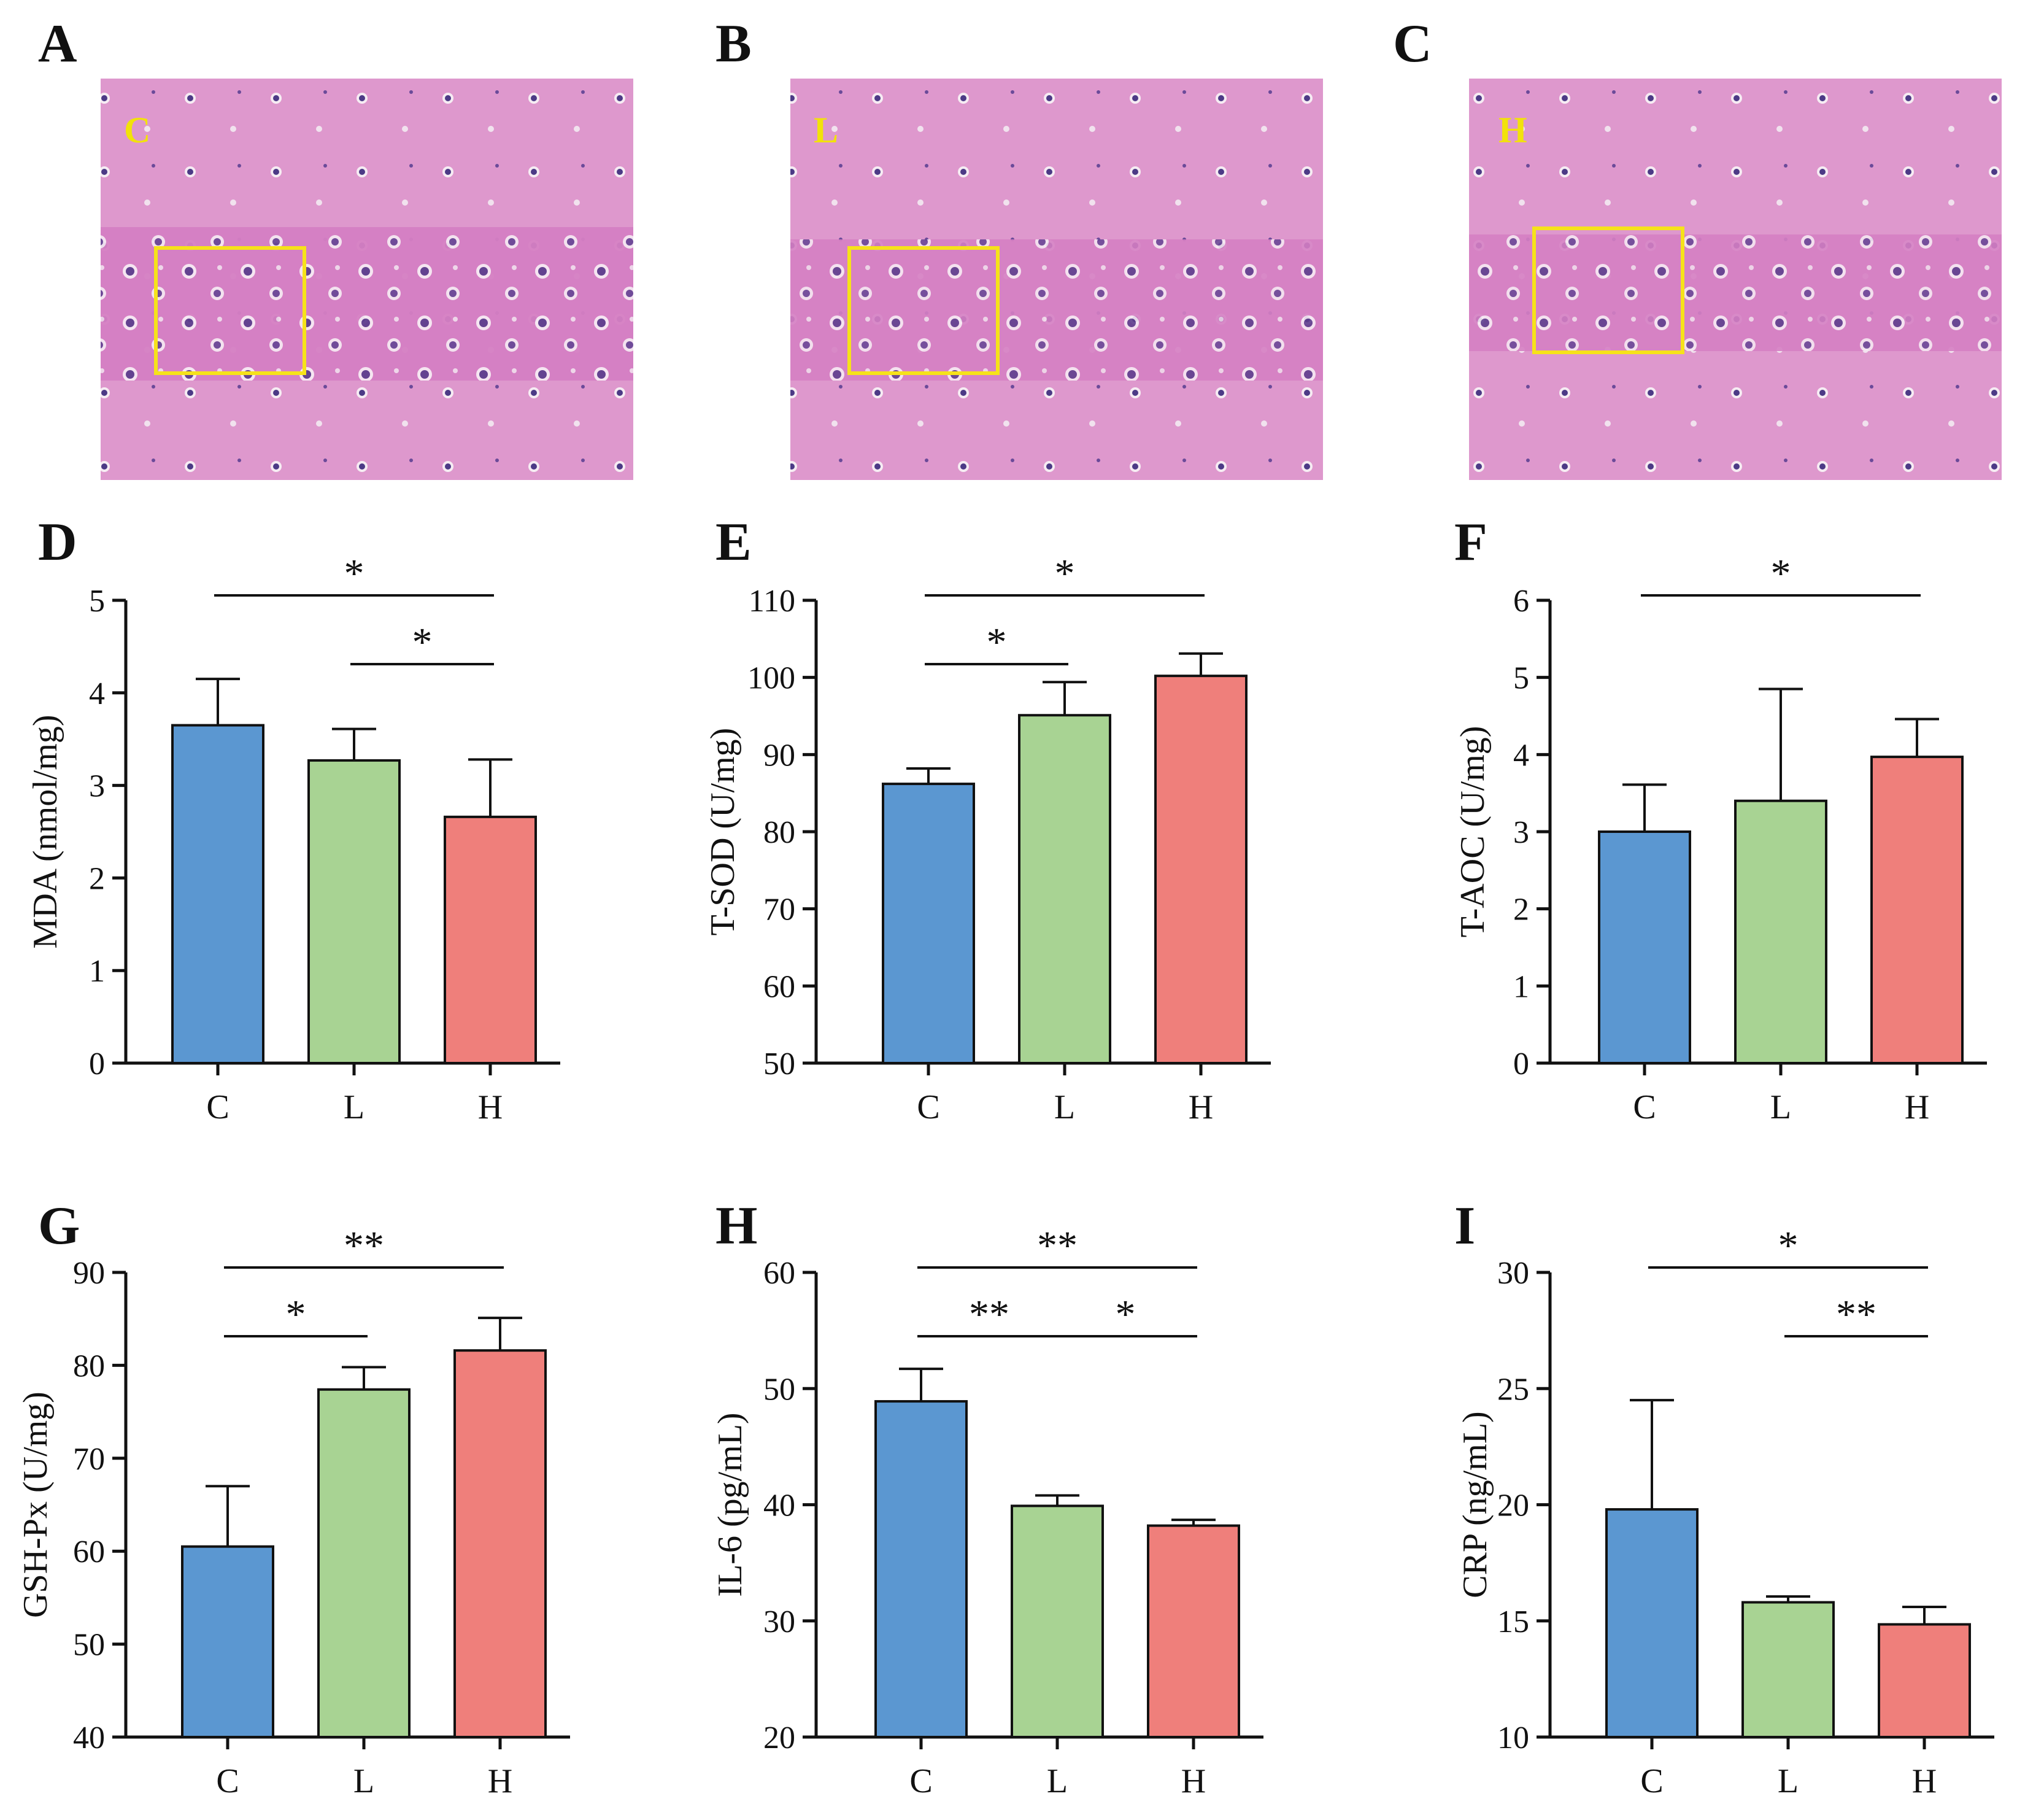  I want to click on y-axis-label: MDA (nmol/mg), so click(45, 831).